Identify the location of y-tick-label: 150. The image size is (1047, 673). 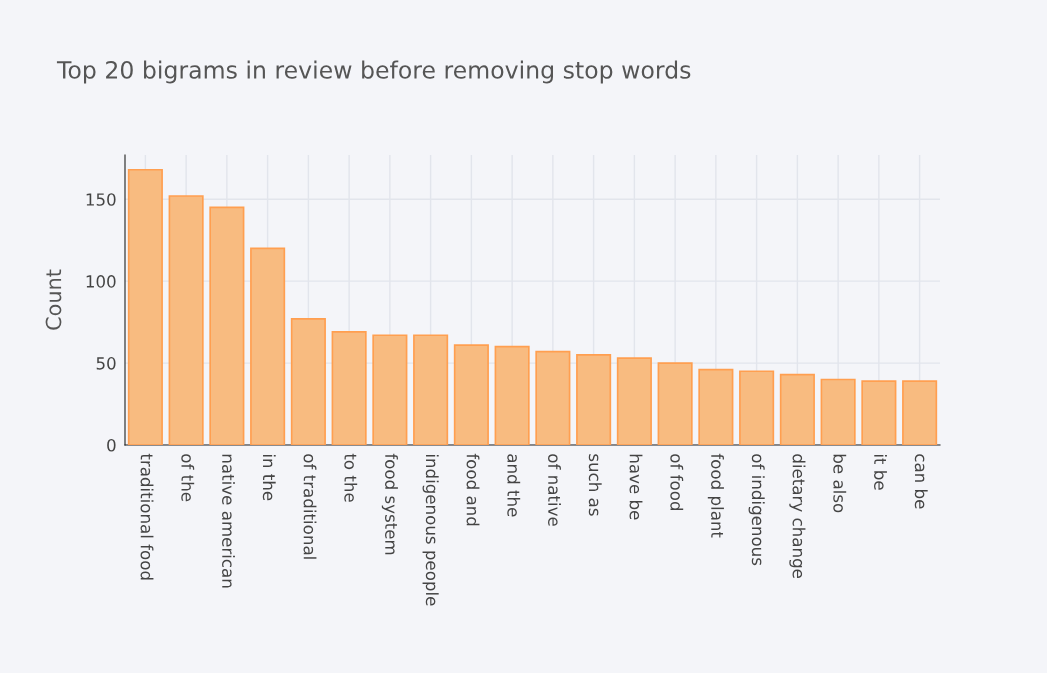
(101, 199).